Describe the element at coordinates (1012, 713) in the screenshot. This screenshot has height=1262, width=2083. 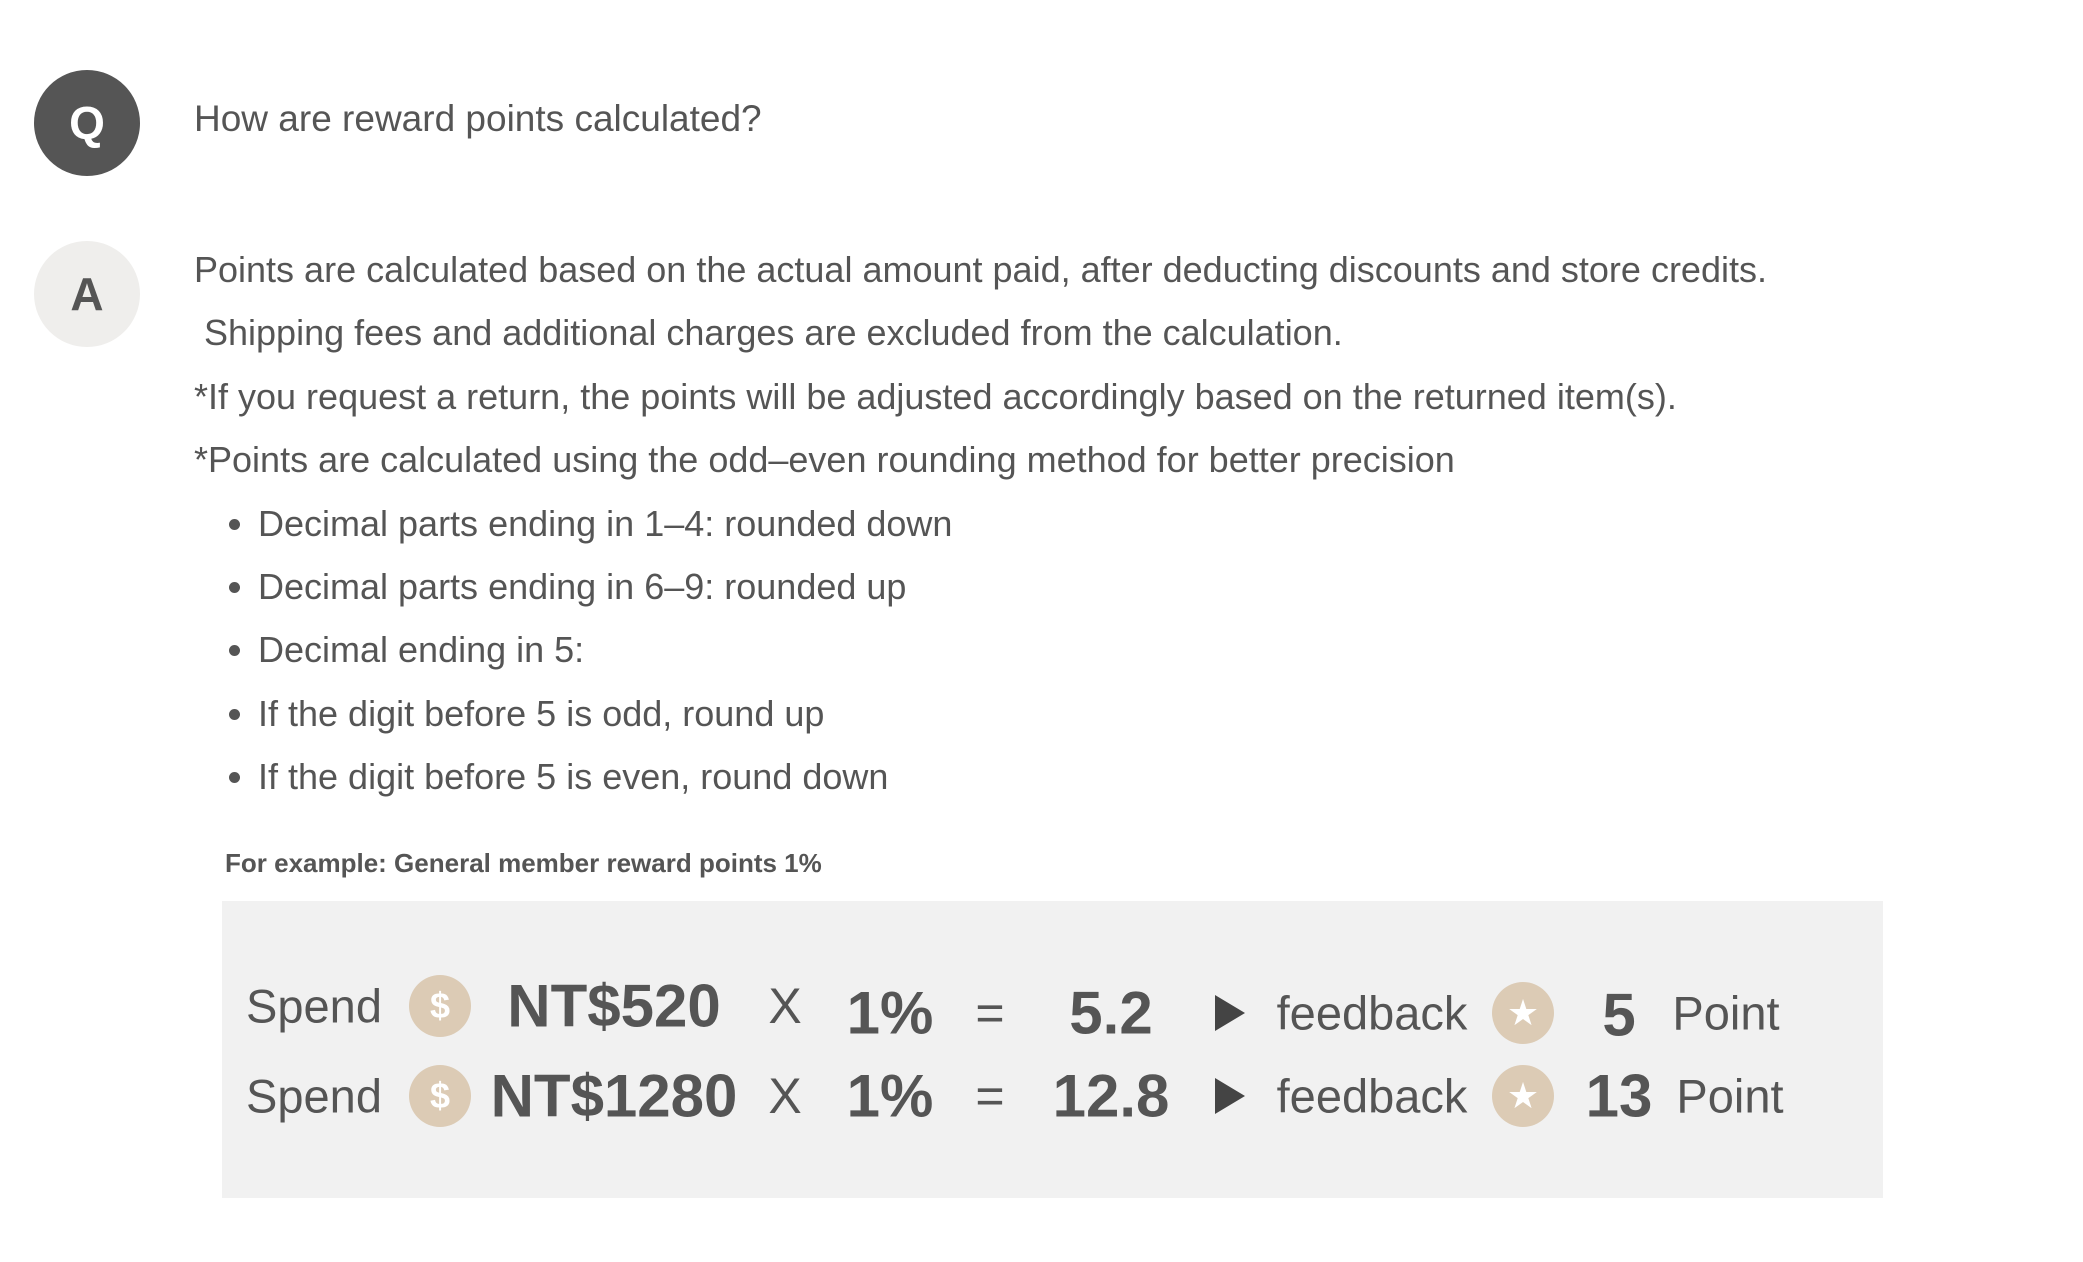
I see `list-item: If the digit before 5 is odd, round up` at that location.